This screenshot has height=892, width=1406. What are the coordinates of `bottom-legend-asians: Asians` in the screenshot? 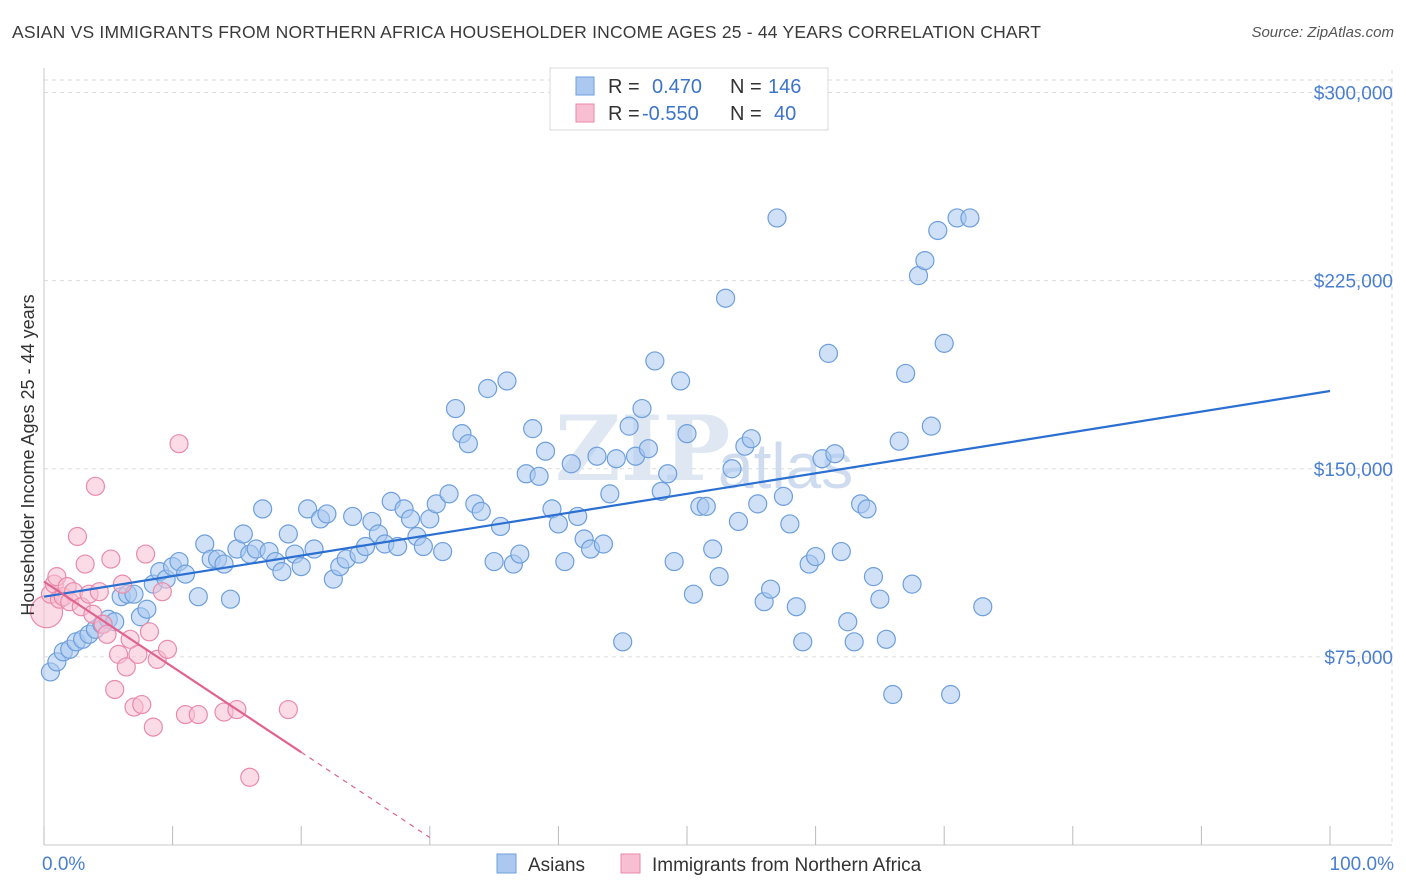 It's located at (556, 865).